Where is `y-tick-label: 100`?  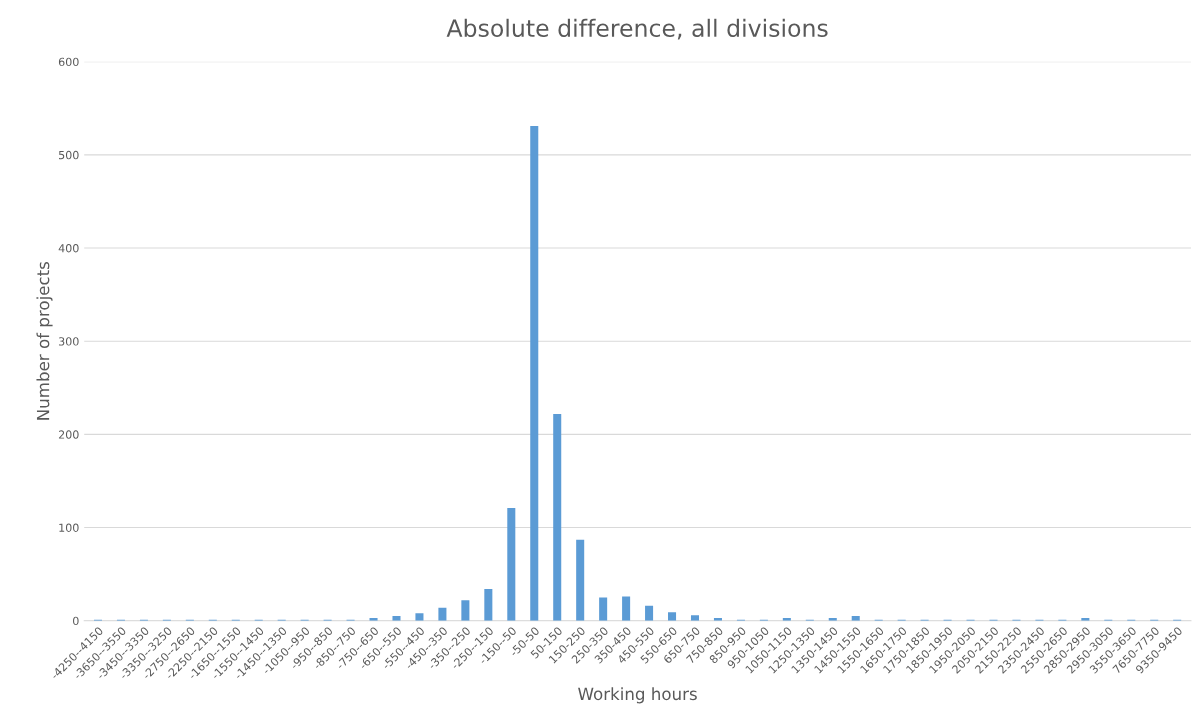 y-tick-label: 100 is located at coordinates (69, 527).